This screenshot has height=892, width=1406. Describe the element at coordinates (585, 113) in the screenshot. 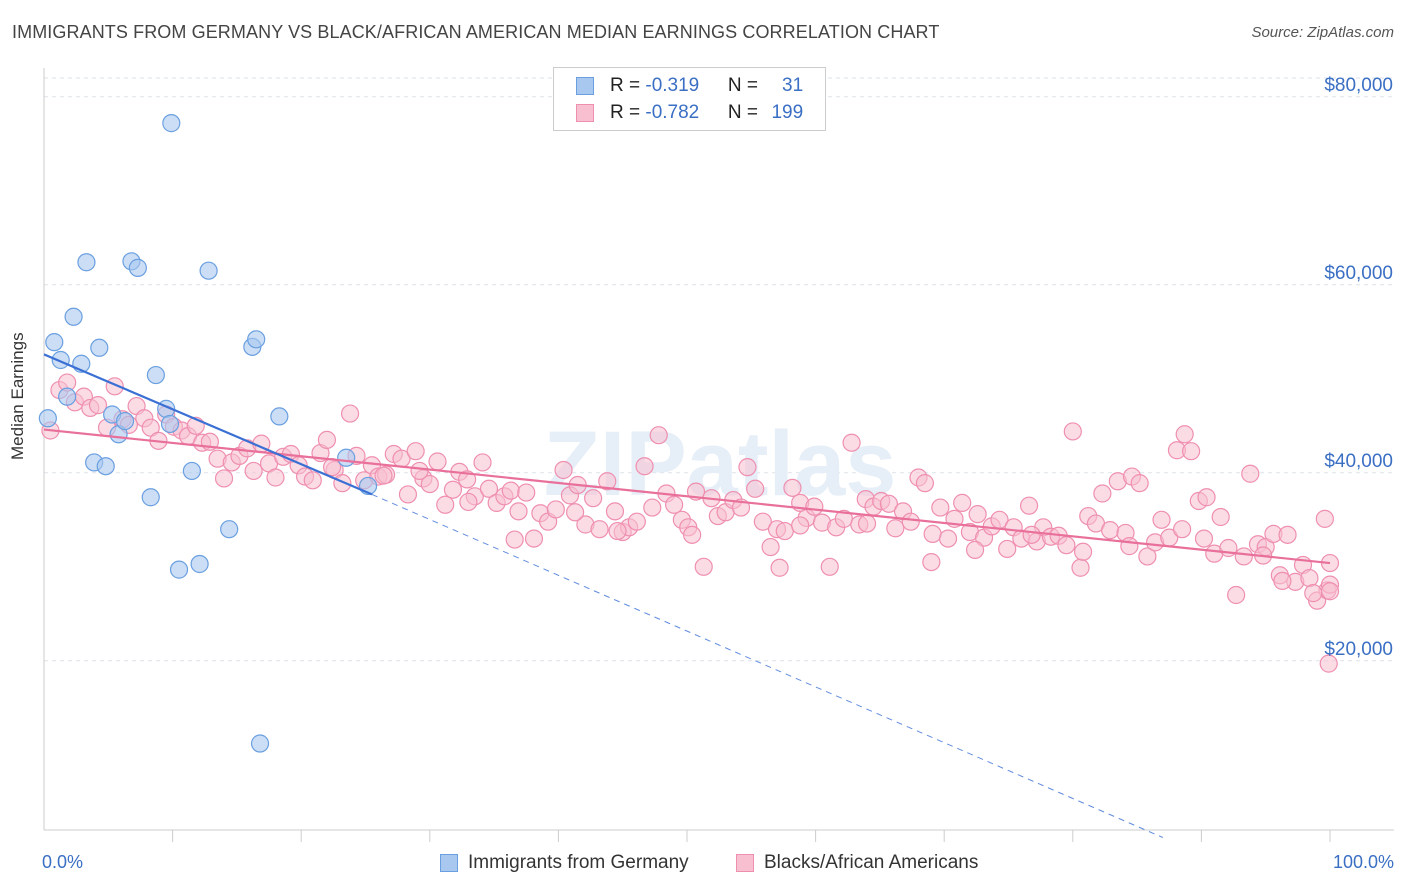

I see `legend-swatch-pink` at that location.